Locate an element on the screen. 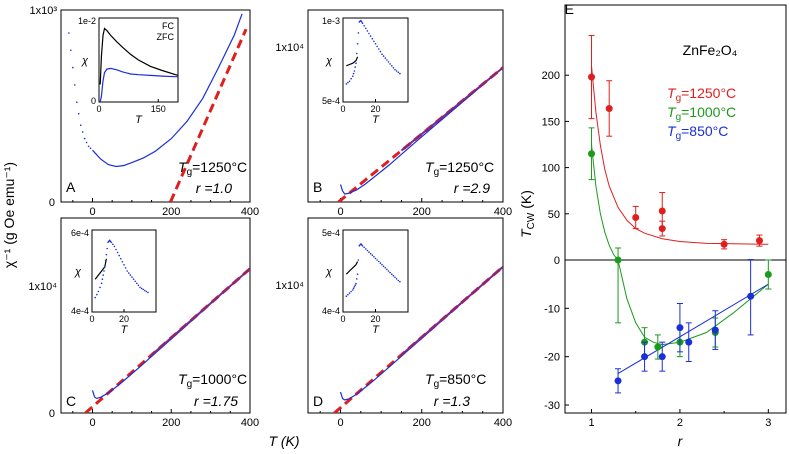  plot-frame is located at coordinates (405, 106).